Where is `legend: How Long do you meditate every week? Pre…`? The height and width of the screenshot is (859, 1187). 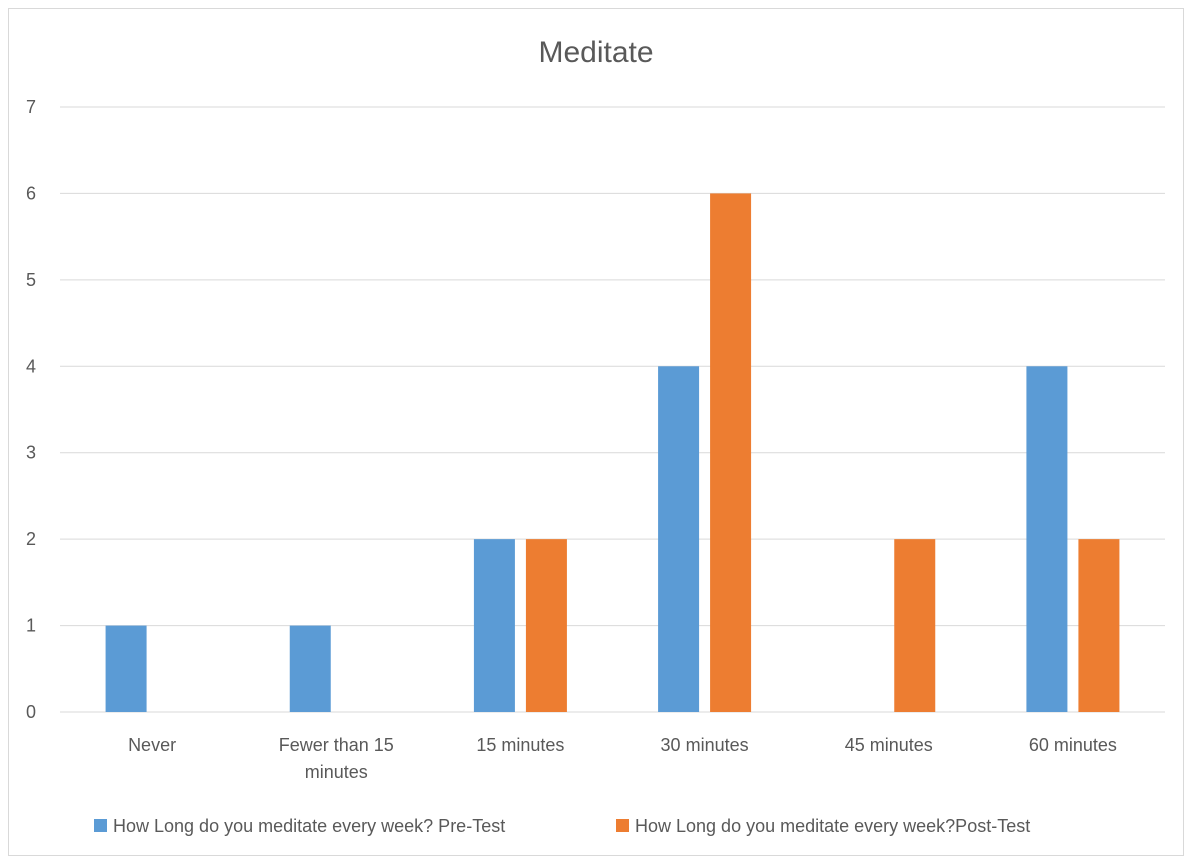
legend: How Long do you meditate every week? Pre… is located at coordinates (562, 826).